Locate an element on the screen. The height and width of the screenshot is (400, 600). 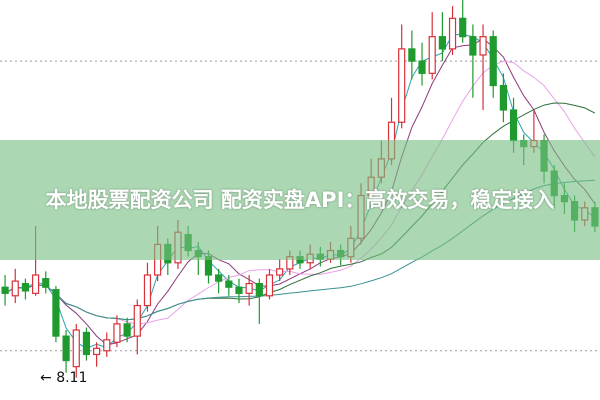
banner-title: 本地股票配资公司 配资实盘API：高效交易，稳定接入 is located at coordinates (300, 200).